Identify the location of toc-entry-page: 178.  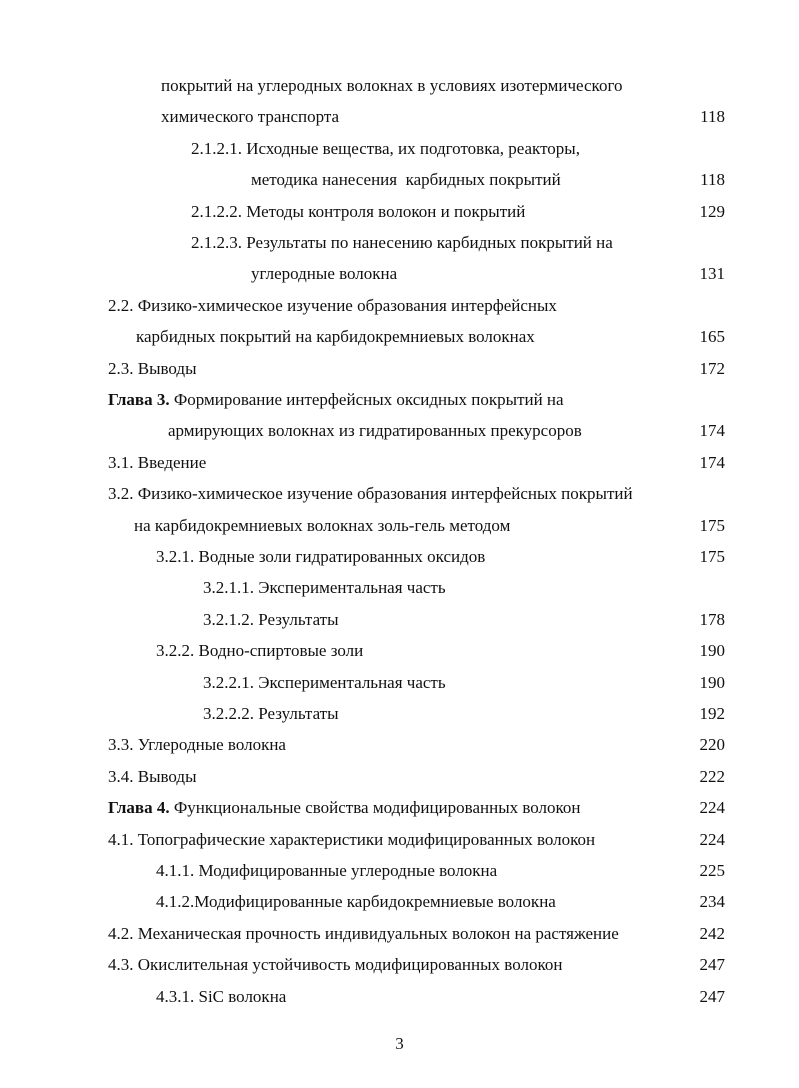
(712, 619).